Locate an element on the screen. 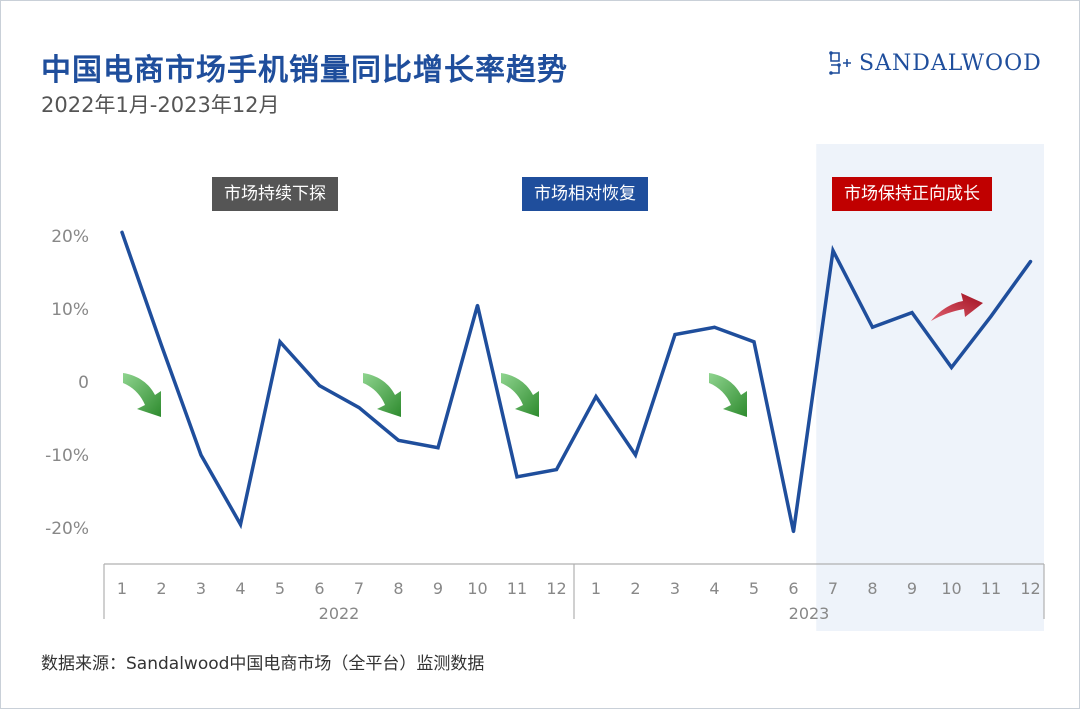 The height and width of the screenshot is (709, 1080). brand-name: SANDALWOOD is located at coordinates (950, 63).